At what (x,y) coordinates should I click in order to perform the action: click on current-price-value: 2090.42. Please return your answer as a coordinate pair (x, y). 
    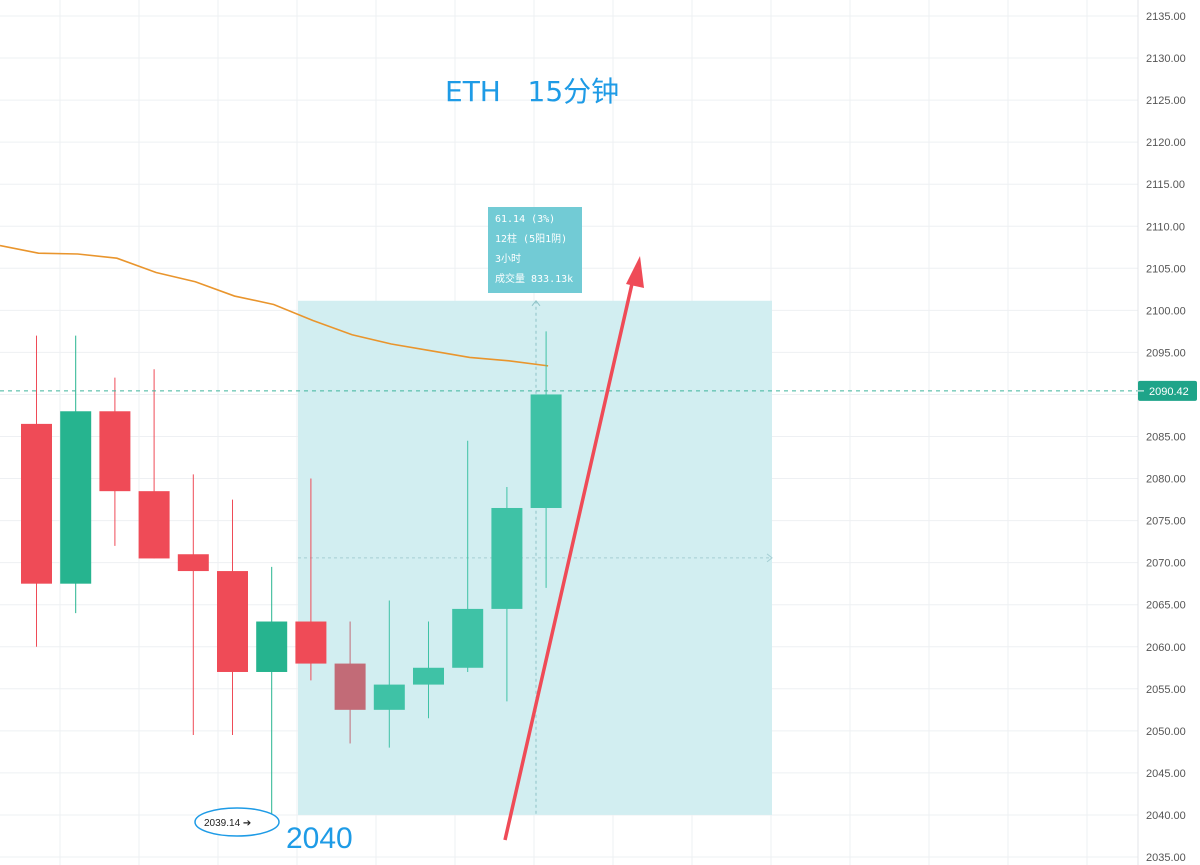
    Looking at the image, I should click on (1169, 392).